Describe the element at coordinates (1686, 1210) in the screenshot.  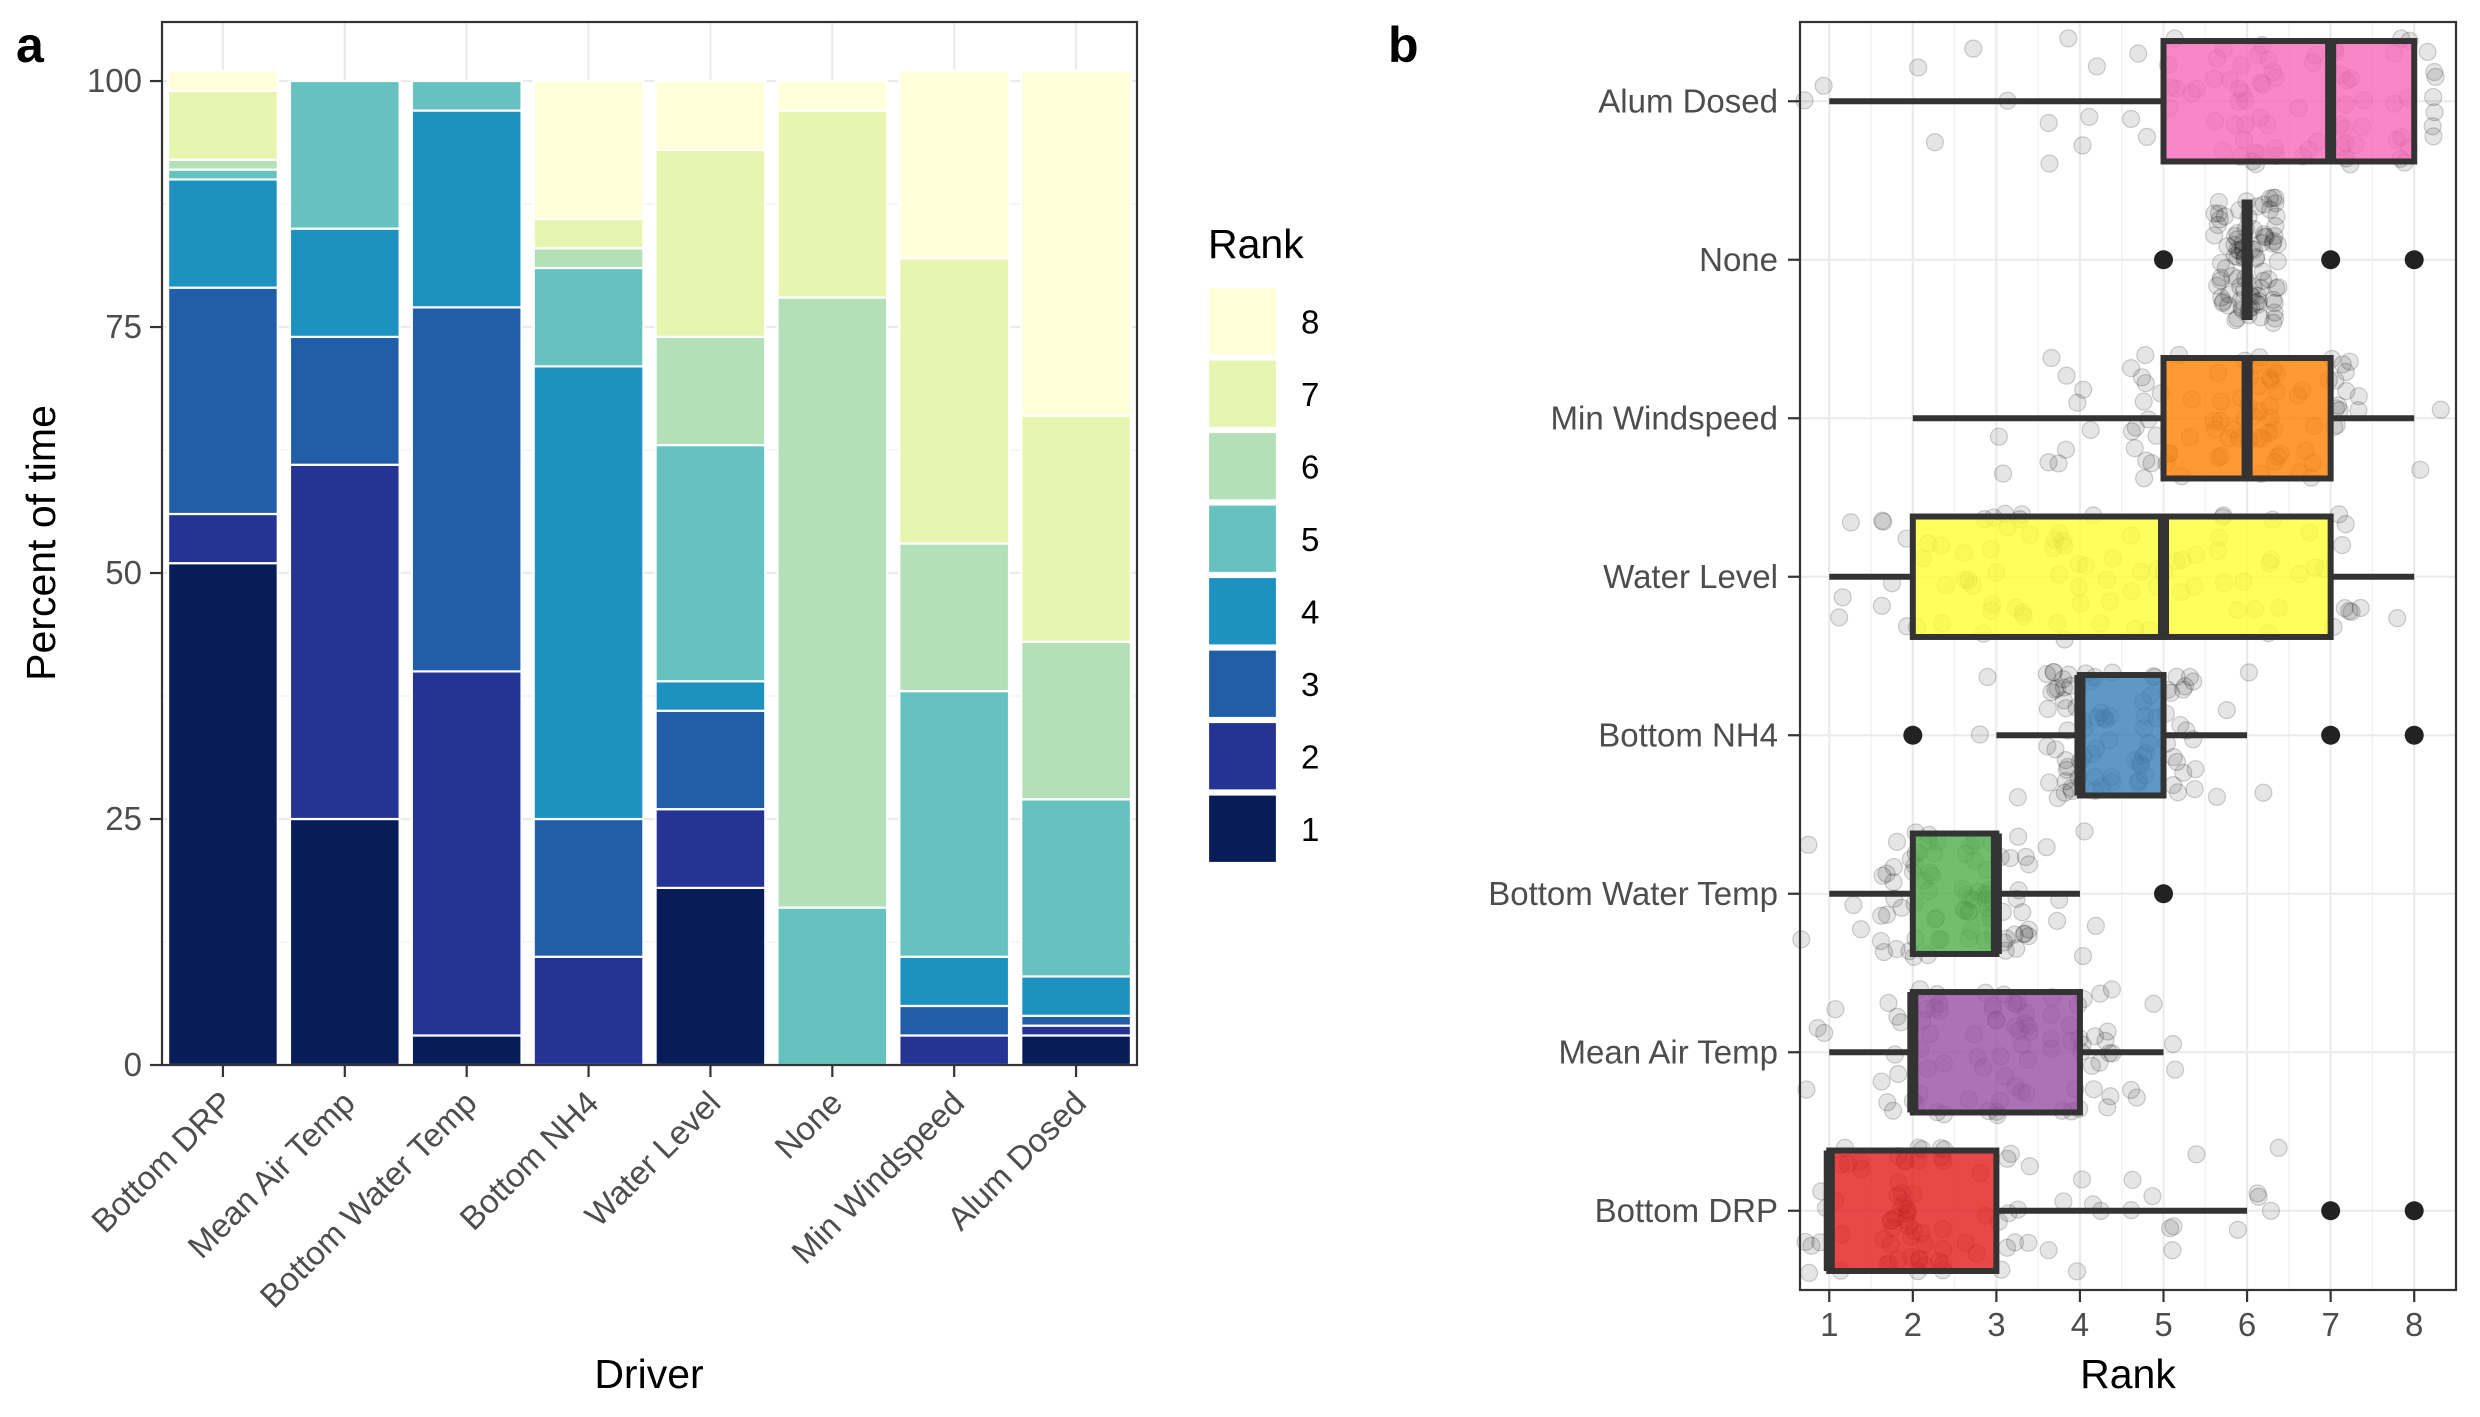
I see `y-tick-label-bottom-drp: Bottom DRP` at that location.